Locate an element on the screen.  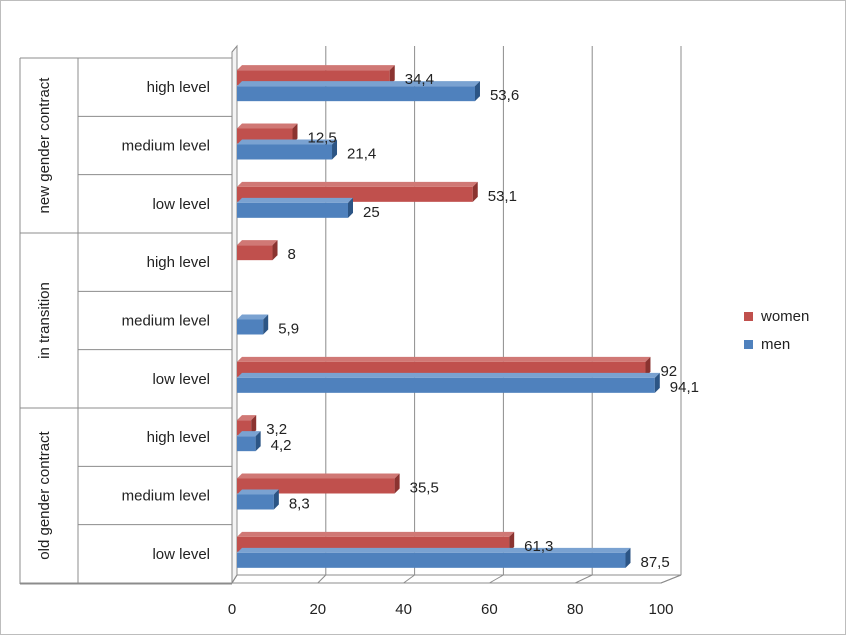
legend-item-women: women is located at coordinates (776, 316).